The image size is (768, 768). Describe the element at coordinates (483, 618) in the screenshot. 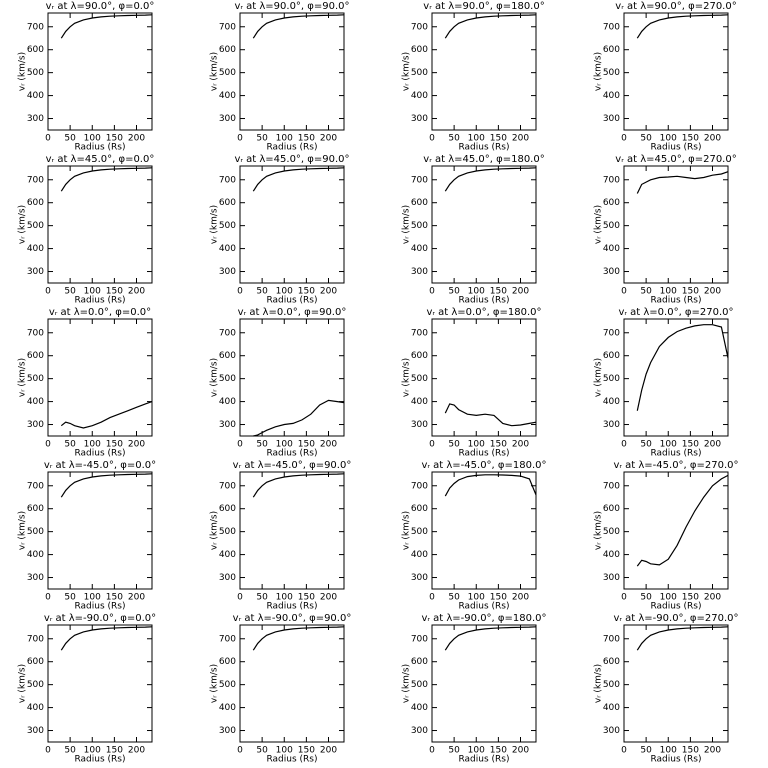

I see `panel-title: vᵣ at λ=-90.0°, φ=180.0°` at that location.